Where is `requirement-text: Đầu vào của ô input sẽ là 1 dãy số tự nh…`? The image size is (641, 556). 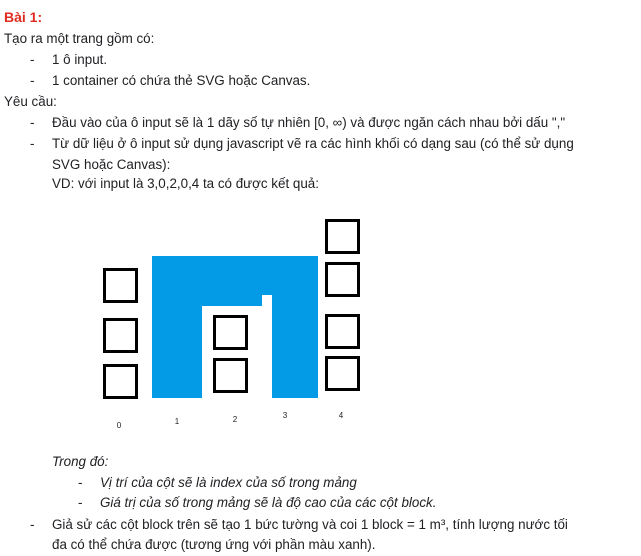
requirement-text: Đầu vào của ô input sẽ là 1 dãy số tự nh… is located at coordinates (309, 122).